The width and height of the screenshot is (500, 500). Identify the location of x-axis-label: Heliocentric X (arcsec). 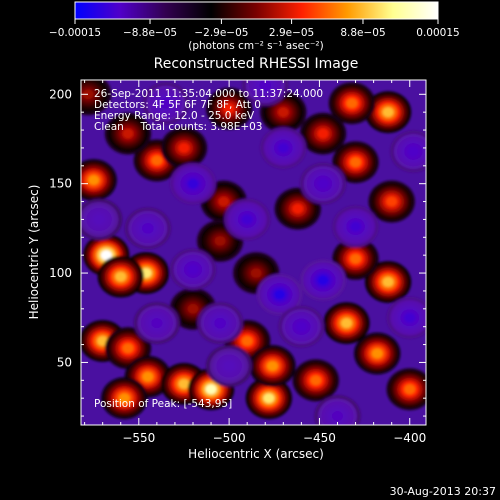
(256, 454).